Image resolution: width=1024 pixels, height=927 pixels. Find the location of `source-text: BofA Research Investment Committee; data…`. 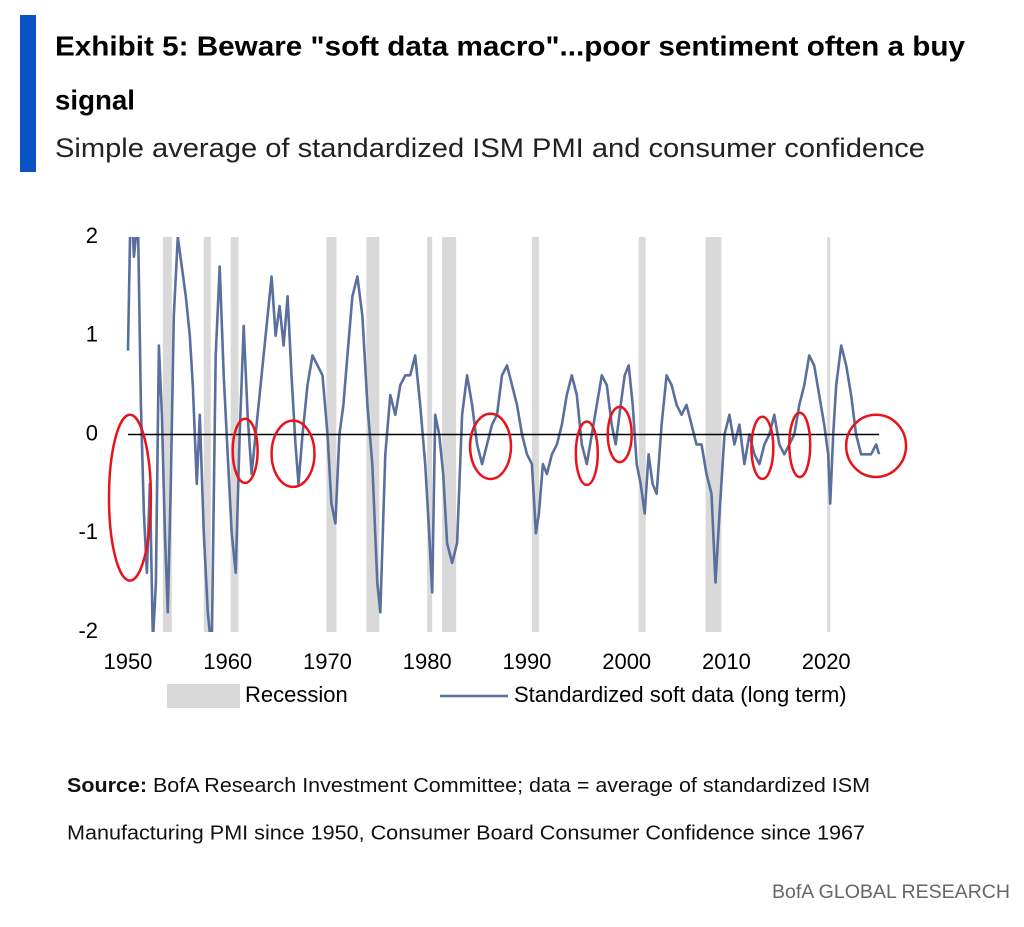

source-text: BofA Research Investment Committee; data… is located at coordinates (508, 786).